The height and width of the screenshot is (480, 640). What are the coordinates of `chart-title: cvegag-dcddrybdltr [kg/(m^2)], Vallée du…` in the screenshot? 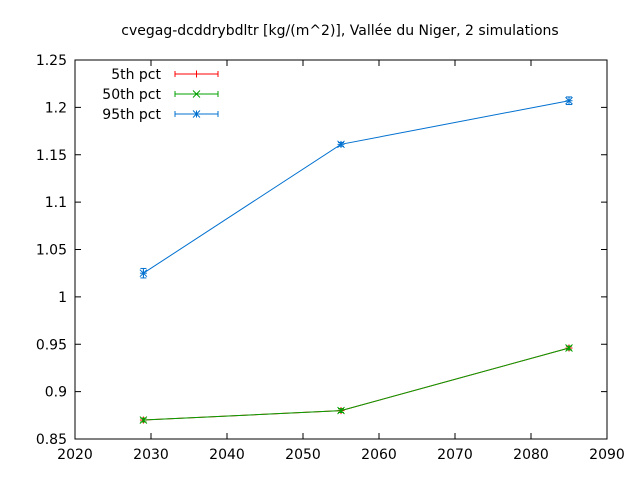 It's located at (339, 31).